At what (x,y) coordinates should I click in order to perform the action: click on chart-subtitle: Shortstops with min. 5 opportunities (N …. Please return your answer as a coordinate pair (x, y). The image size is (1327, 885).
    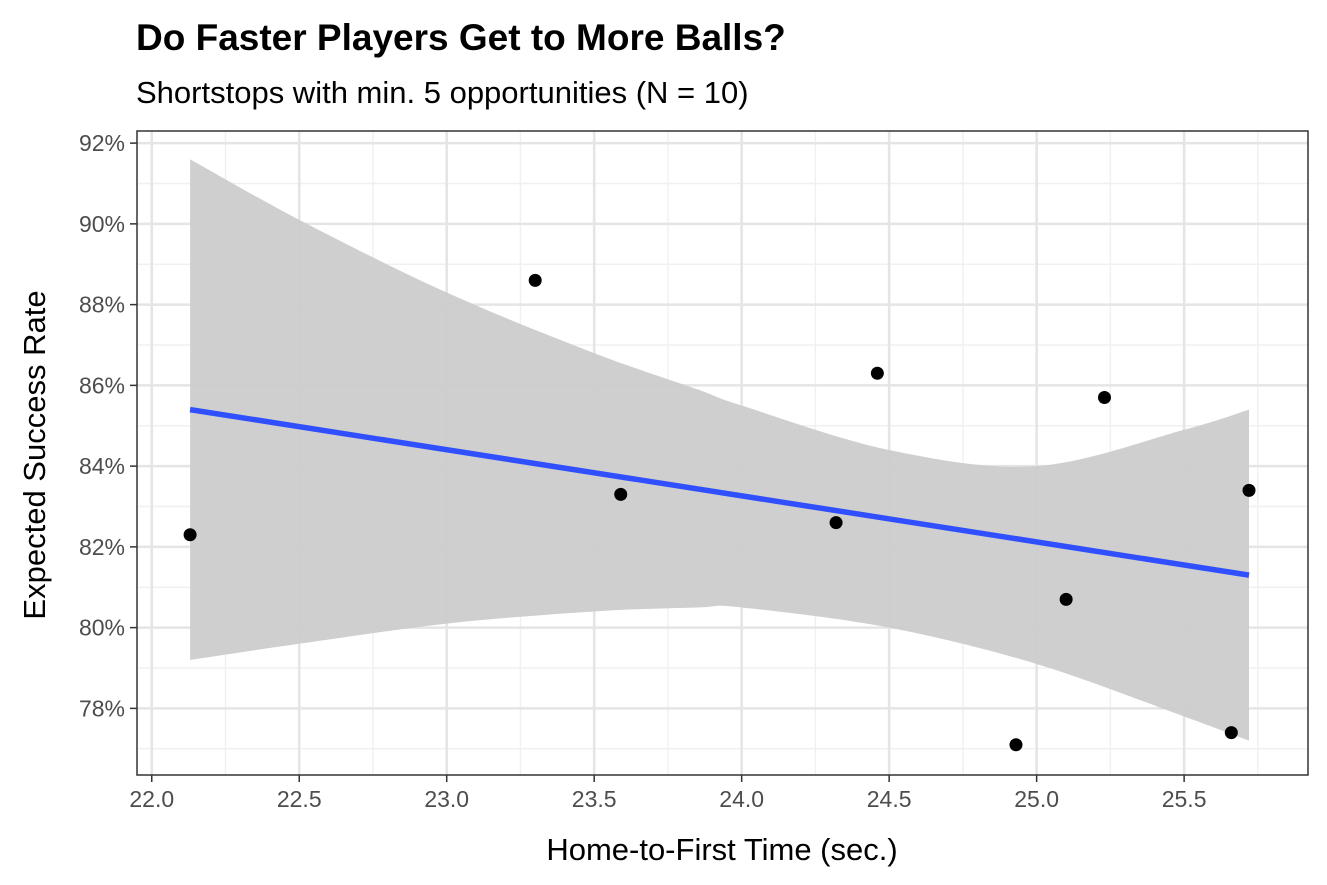
    Looking at the image, I should click on (442, 92).